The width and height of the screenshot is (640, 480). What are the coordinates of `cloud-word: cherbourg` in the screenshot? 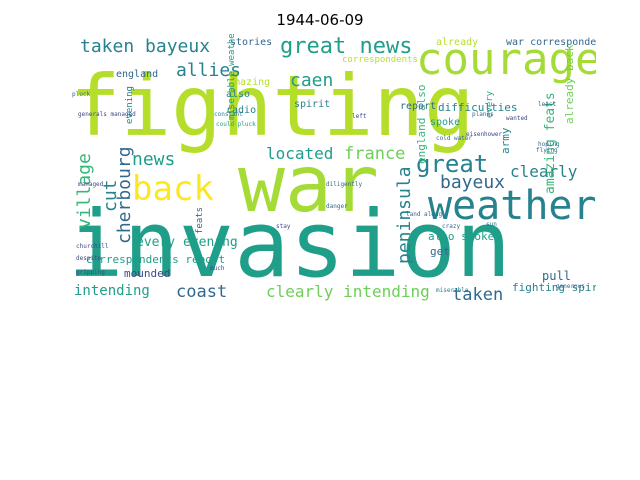 It's located at (124, 195).